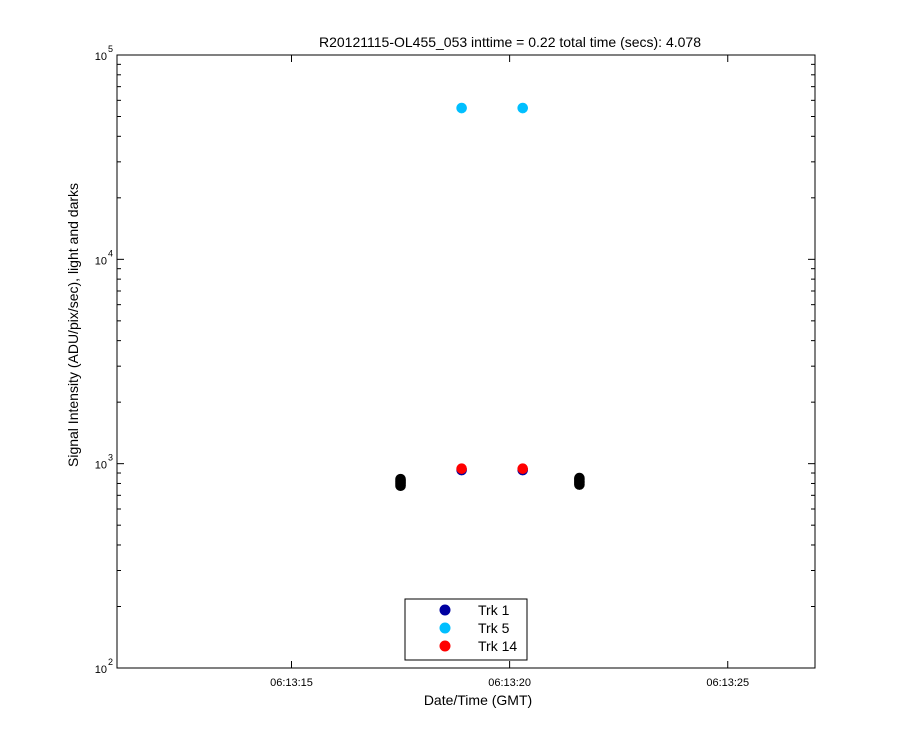 The height and width of the screenshot is (750, 900). What do you see at coordinates (110, 253) in the screenshot?
I see `y-tick-exponent: 4` at bounding box center [110, 253].